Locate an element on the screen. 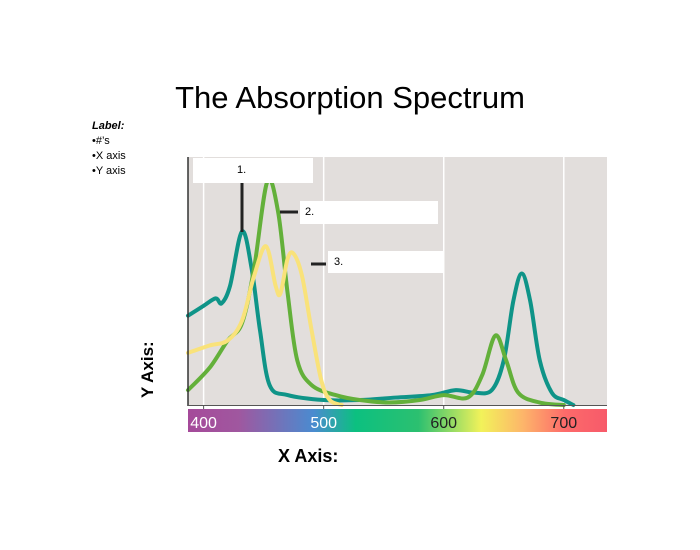 The image size is (700, 550). callout-label-2: 2. is located at coordinates (310, 212).